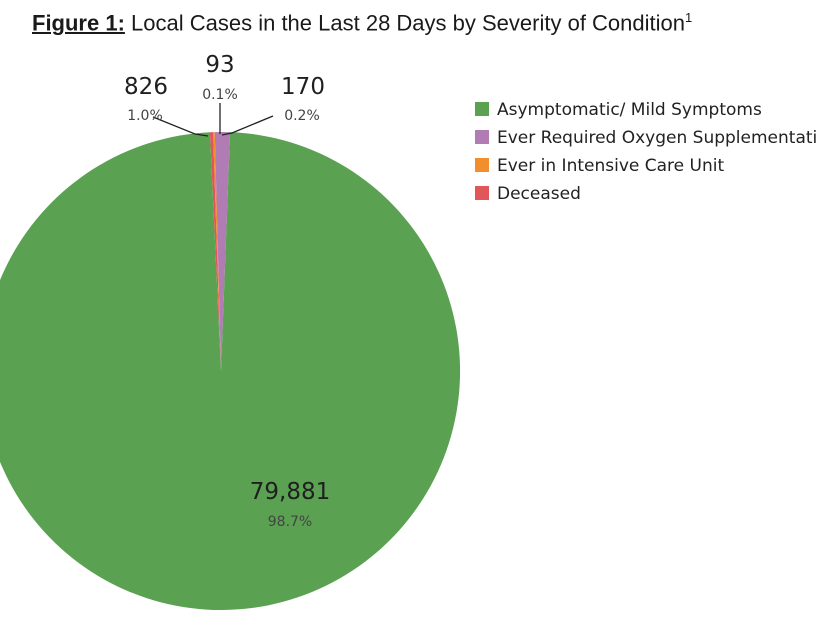 The height and width of the screenshot is (622, 830). Describe the element at coordinates (539, 194) in the screenshot. I see `legend-label-deceased: Deceased` at that location.